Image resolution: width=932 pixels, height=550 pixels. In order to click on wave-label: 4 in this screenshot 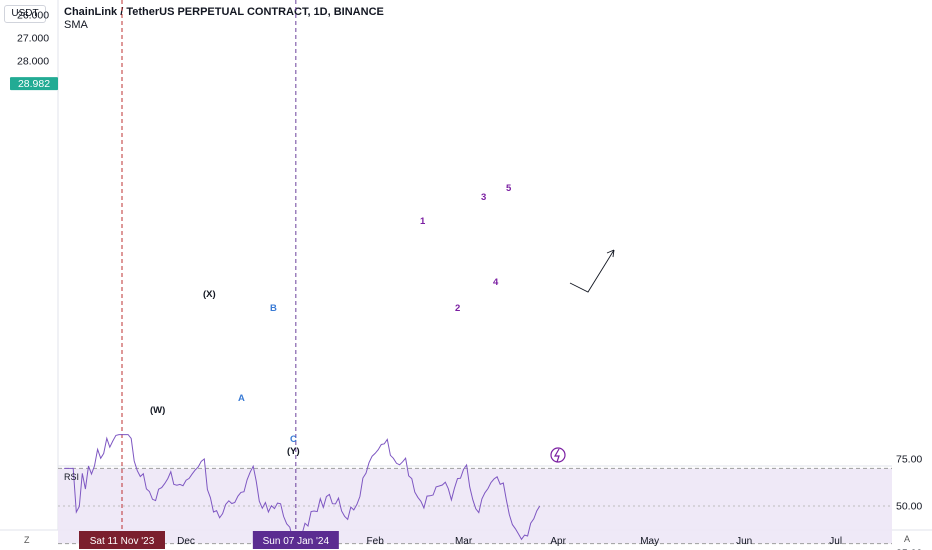, I will do `click(496, 282)`.